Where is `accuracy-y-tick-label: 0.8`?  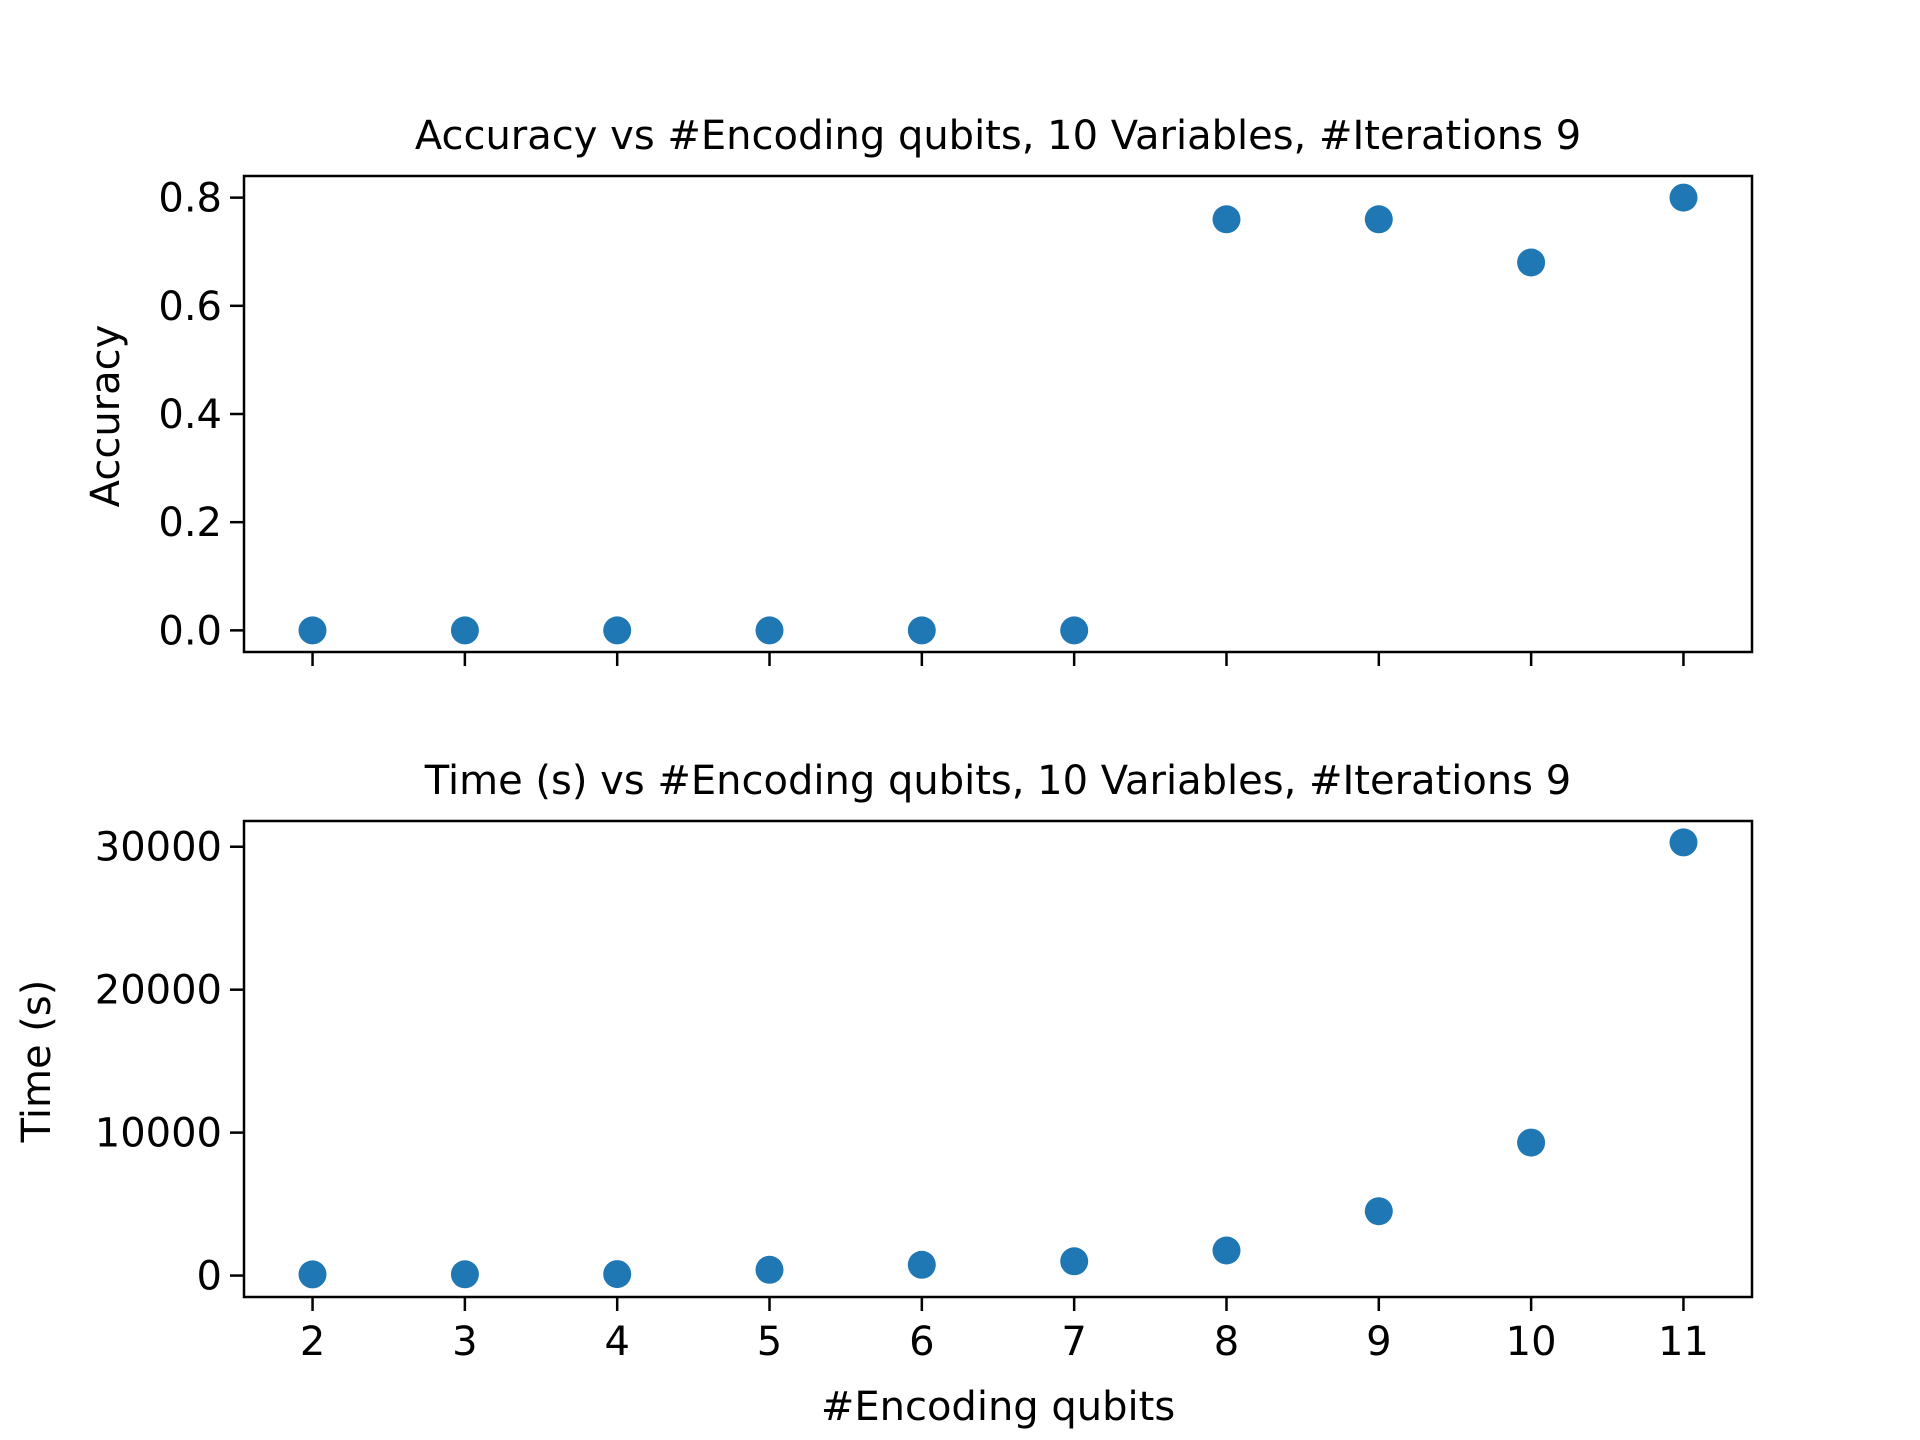 accuracy-y-tick-label: 0.8 is located at coordinates (190, 199).